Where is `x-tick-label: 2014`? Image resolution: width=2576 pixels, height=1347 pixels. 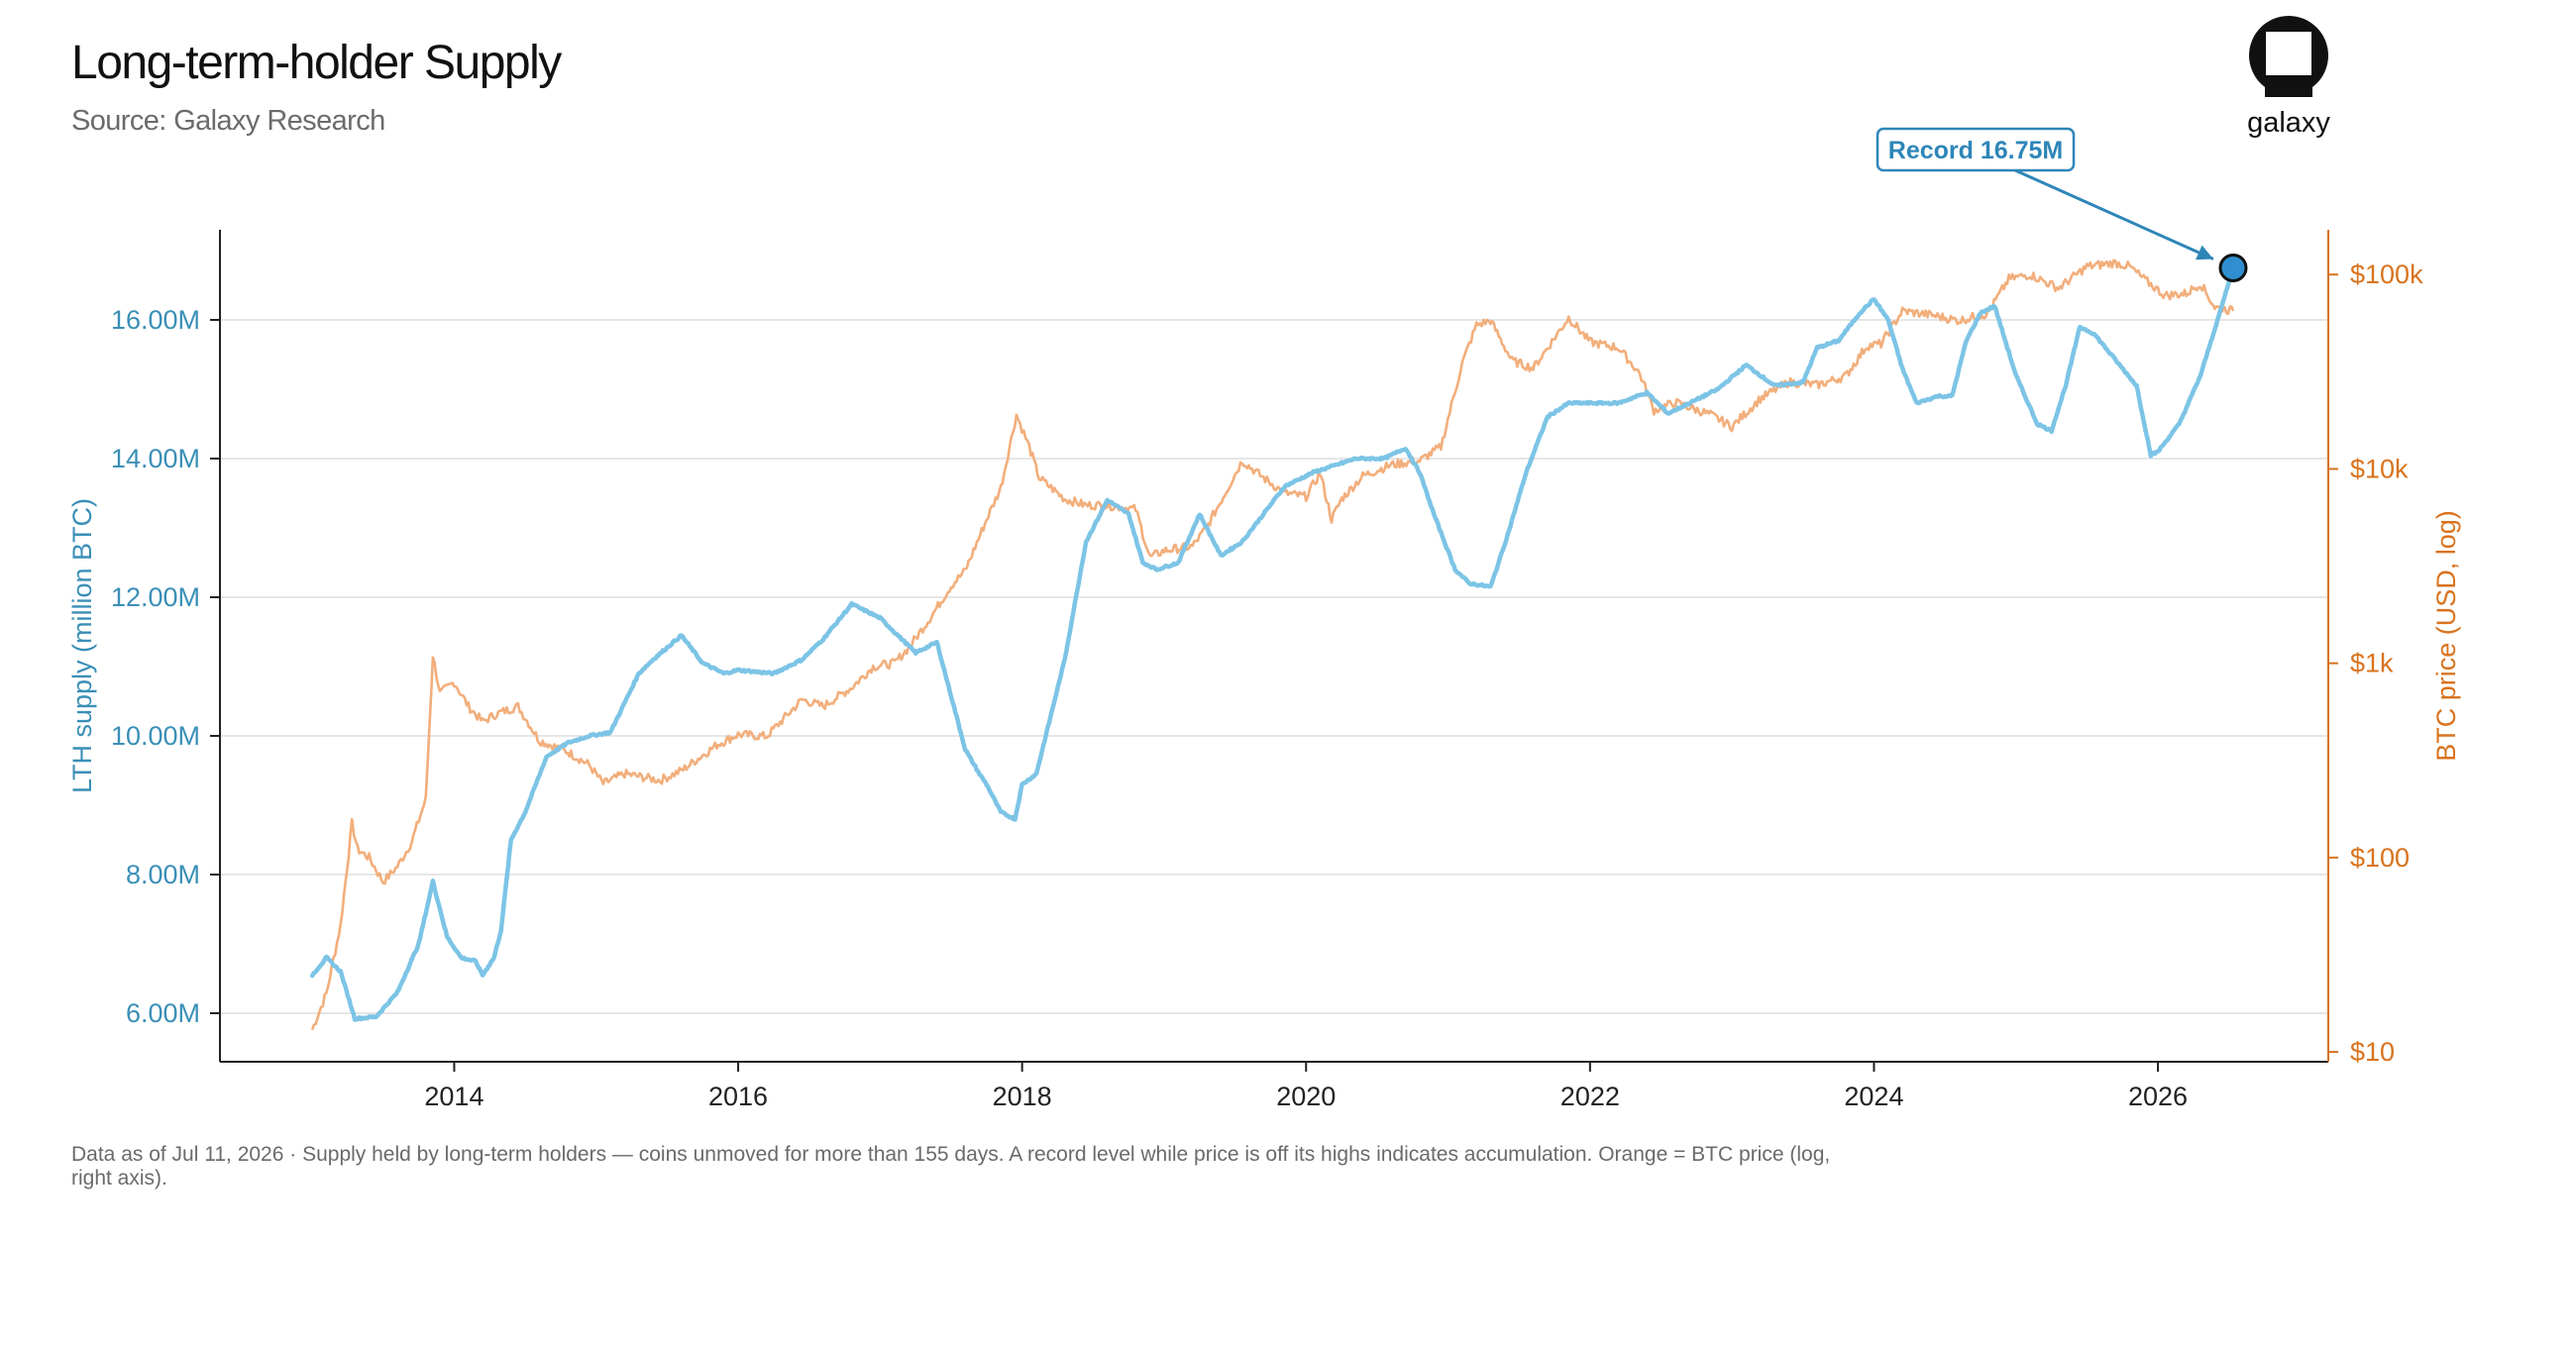
x-tick-label: 2014 is located at coordinates (454, 1096).